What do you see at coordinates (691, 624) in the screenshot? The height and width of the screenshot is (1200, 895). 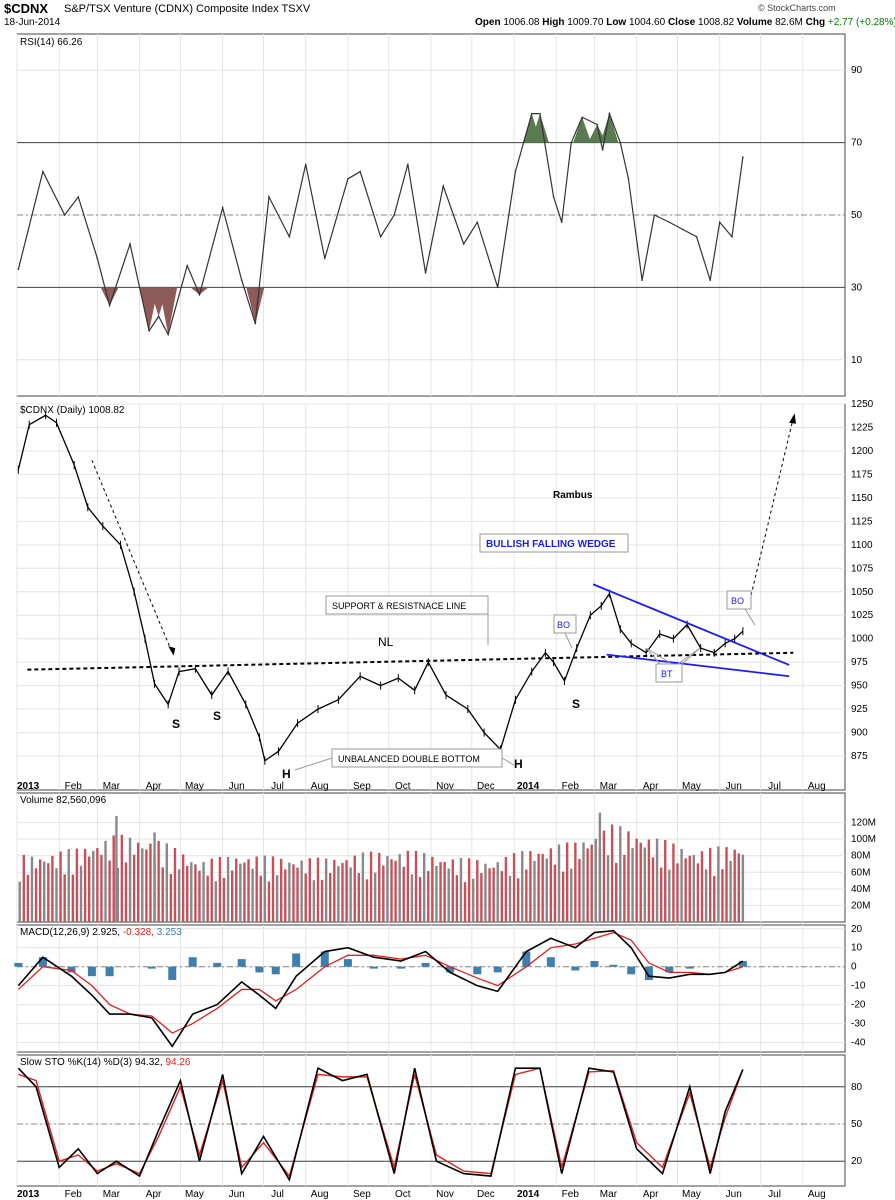 I see `wedge-upper-line` at bounding box center [691, 624].